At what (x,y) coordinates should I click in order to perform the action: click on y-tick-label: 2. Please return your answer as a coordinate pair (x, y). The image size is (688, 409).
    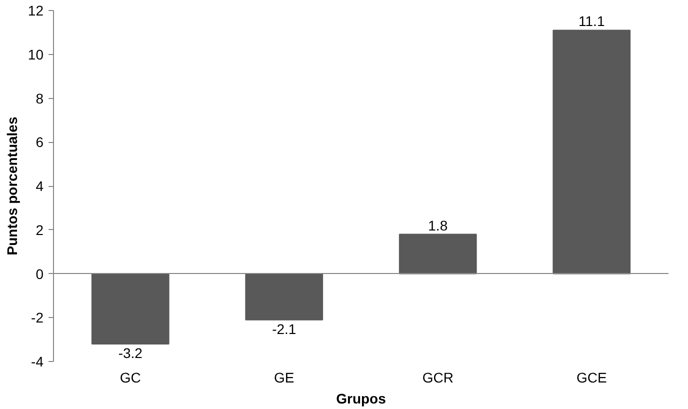
    Looking at the image, I should click on (40, 230).